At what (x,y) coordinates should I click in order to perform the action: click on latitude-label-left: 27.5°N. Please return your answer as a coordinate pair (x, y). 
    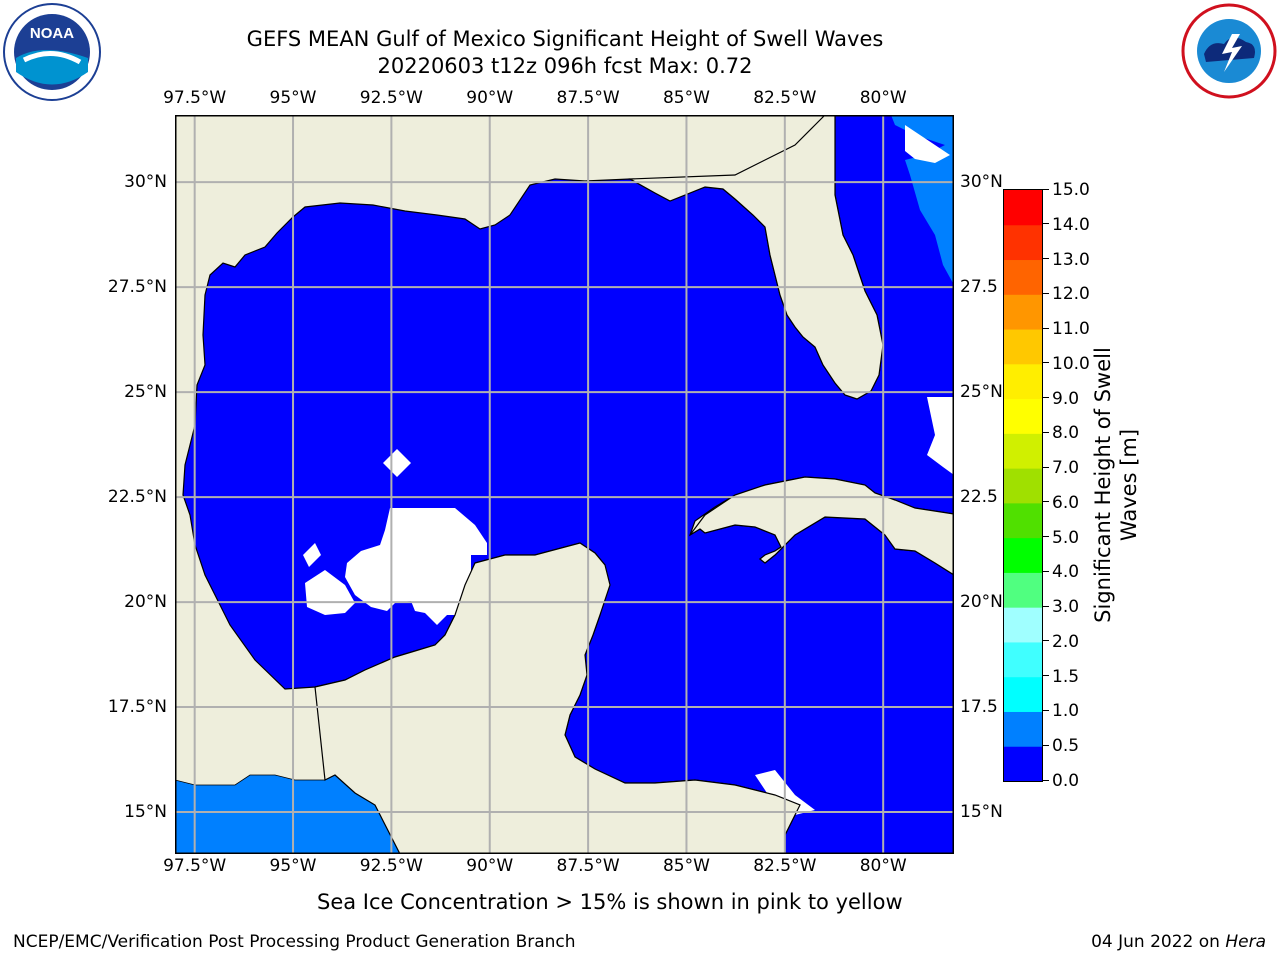
    Looking at the image, I should click on (137, 287).